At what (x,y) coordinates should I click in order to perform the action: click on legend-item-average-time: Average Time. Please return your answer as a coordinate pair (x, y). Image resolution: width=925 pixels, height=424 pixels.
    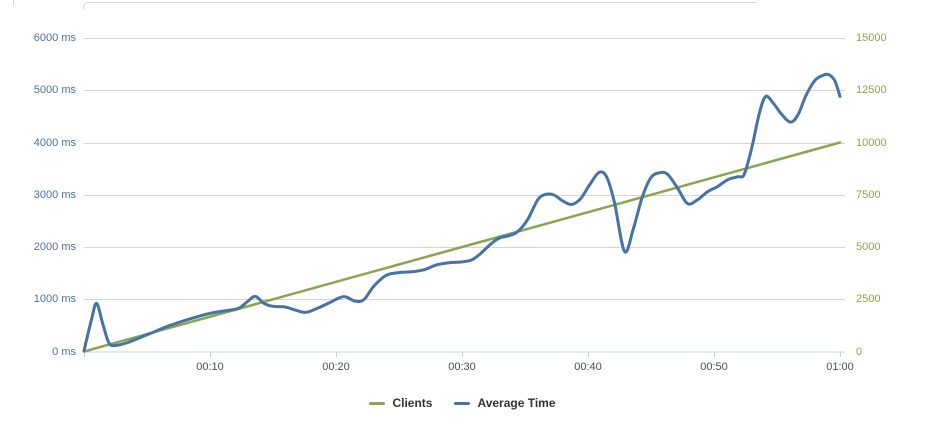
    Looking at the image, I should click on (505, 403).